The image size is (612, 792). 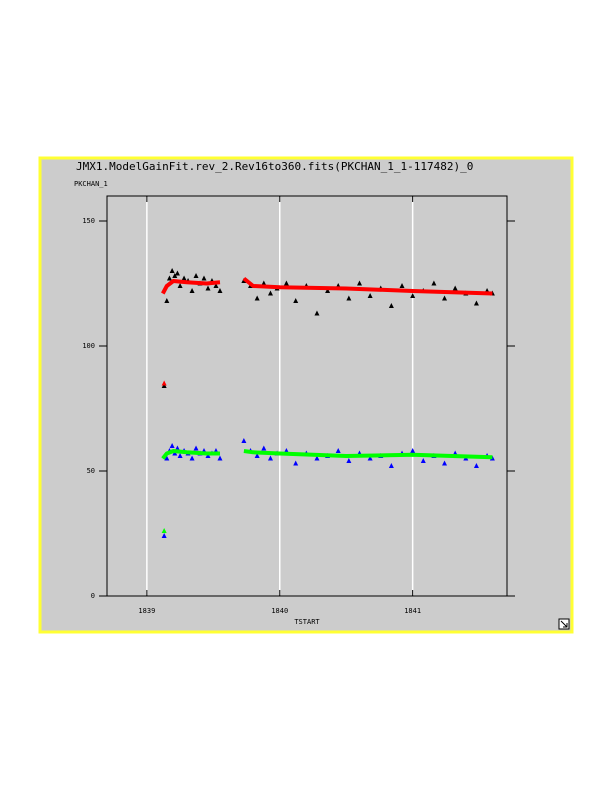 What do you see at coordinates (279, 611) in the screenshot?
I see `x-tick-label: 1840` at bounding box center [279, 611].